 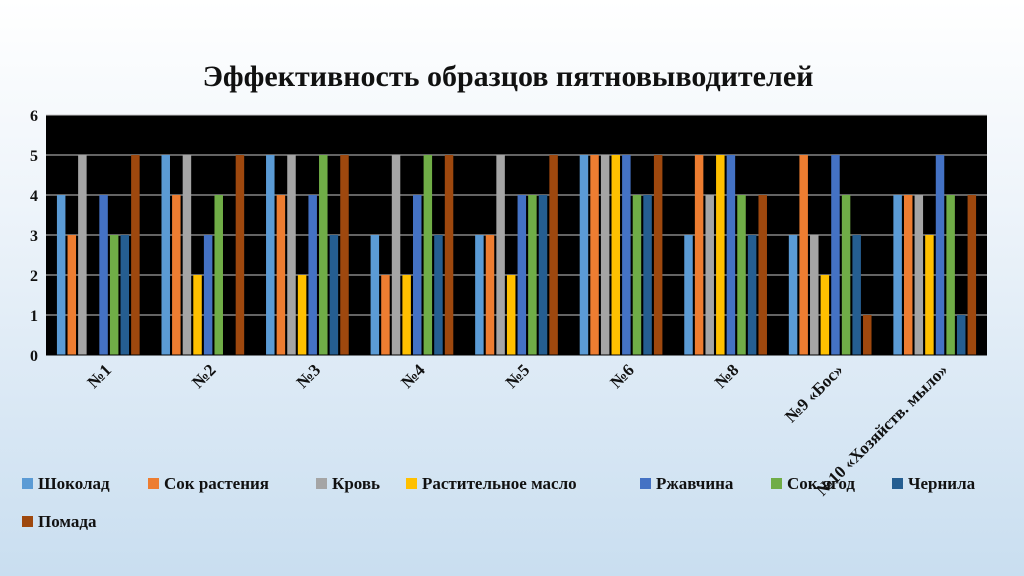 What do you see at coordinates (821, 483) in the screenshot?
I see `legend-label: Сок ягод` at bounding box center [821, 483].